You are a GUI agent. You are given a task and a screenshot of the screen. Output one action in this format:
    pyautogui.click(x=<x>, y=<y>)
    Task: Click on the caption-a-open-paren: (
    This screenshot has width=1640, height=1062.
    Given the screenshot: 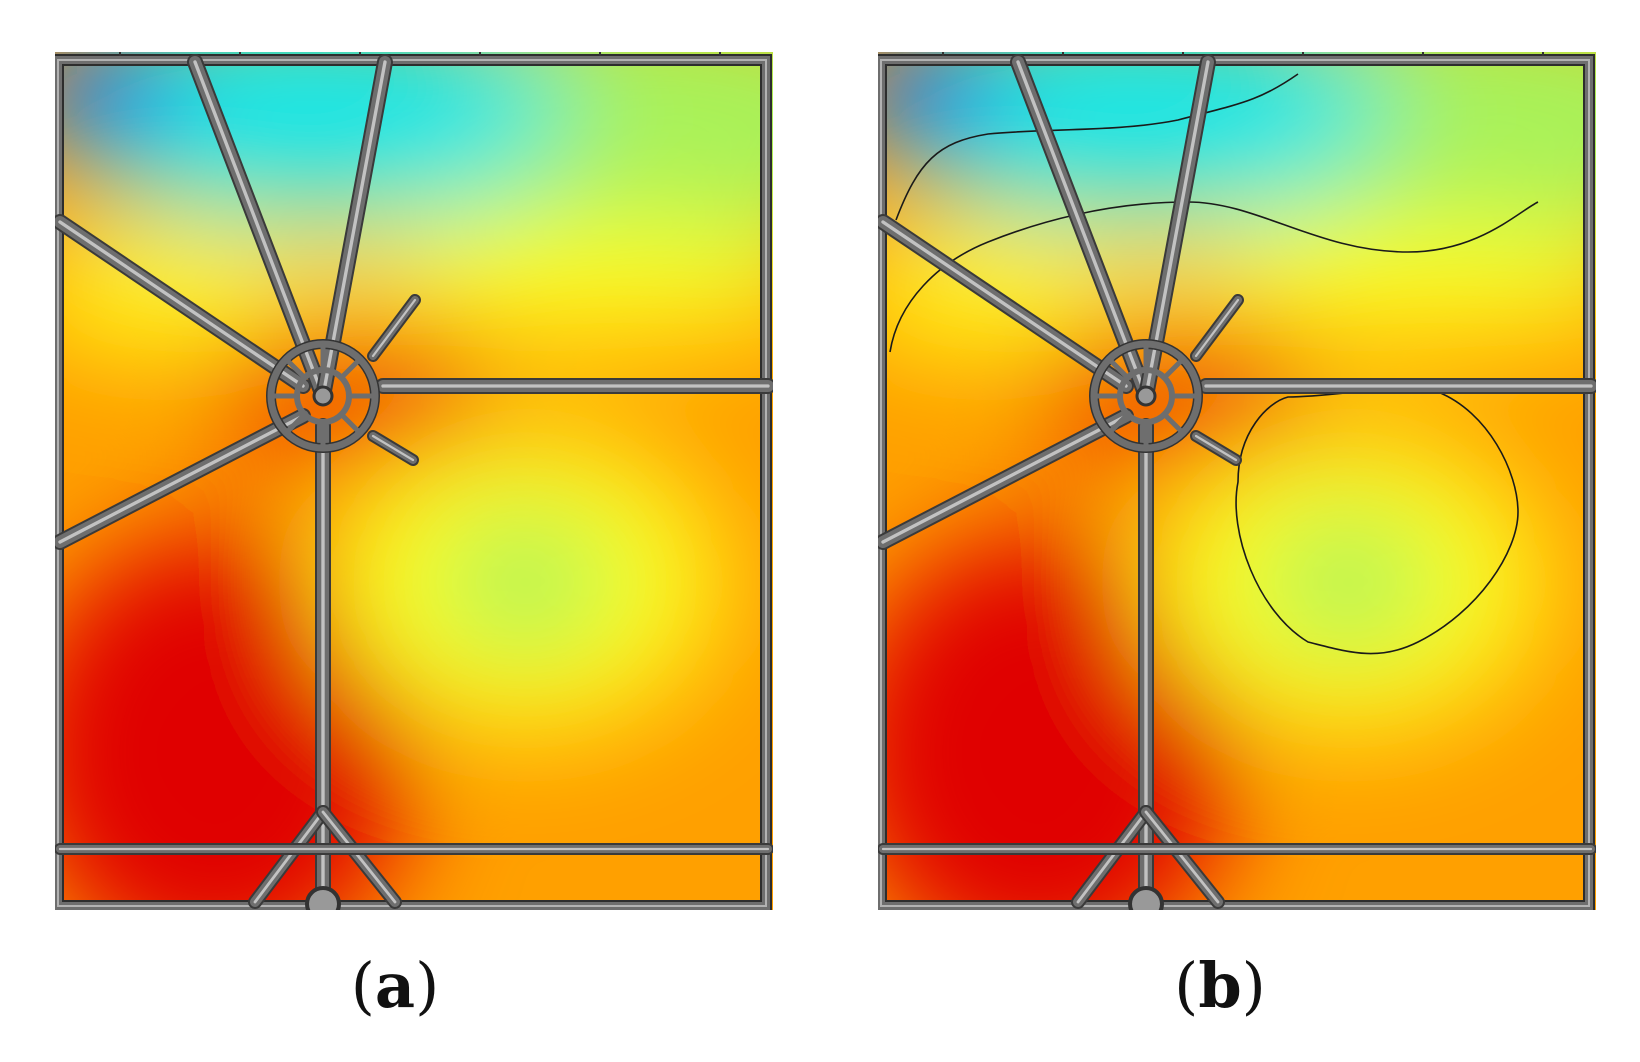 What is the action you would take?
    pyautogui.click(x=362, y=985)
    